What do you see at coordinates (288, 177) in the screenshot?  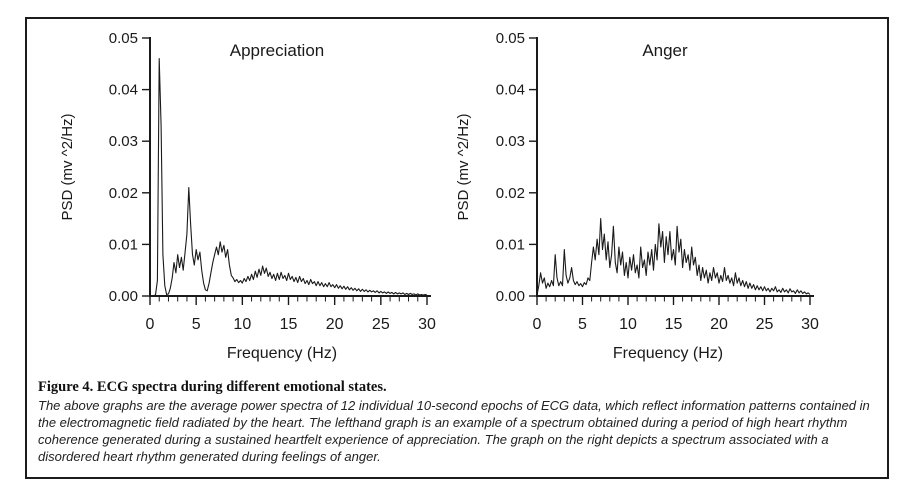 I see `psd-trace-appreciation` at bounding box center [288, 177].